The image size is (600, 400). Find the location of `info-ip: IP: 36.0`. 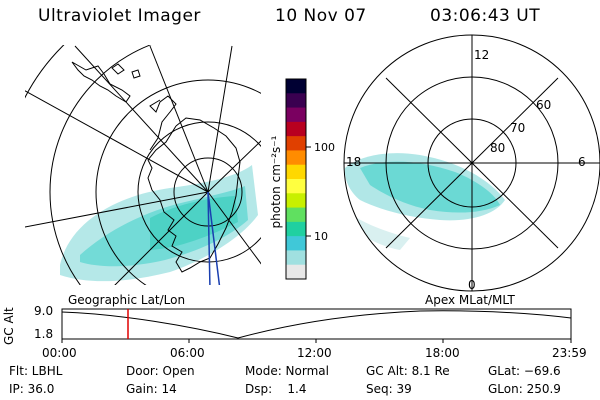

info-ip: IP: 36.0 is located at coordinates (32, 389).